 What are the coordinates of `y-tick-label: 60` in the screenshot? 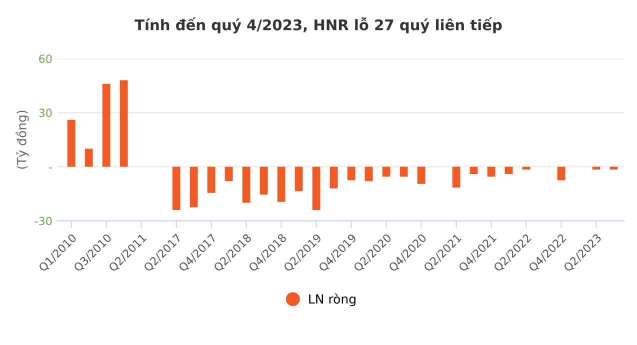 It's located at (45, 59).